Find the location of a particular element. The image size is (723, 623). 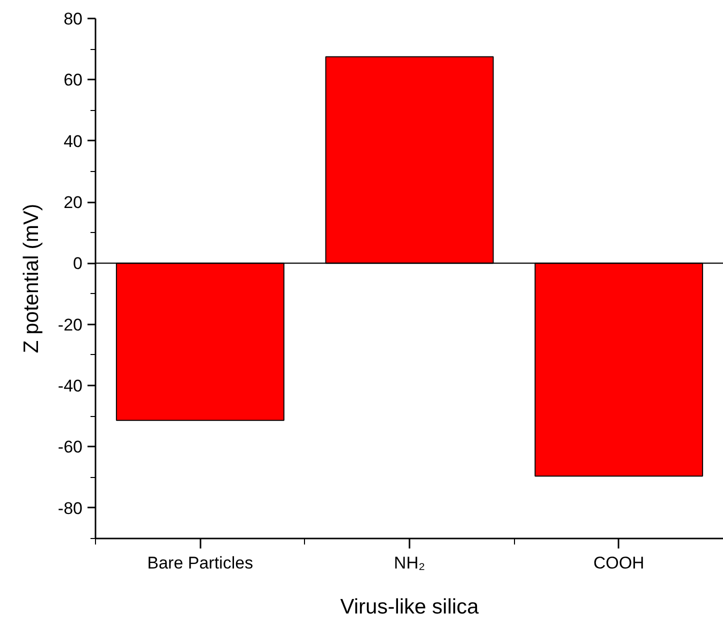

y-tick-label: 80 is located at coordinates (73, 19).